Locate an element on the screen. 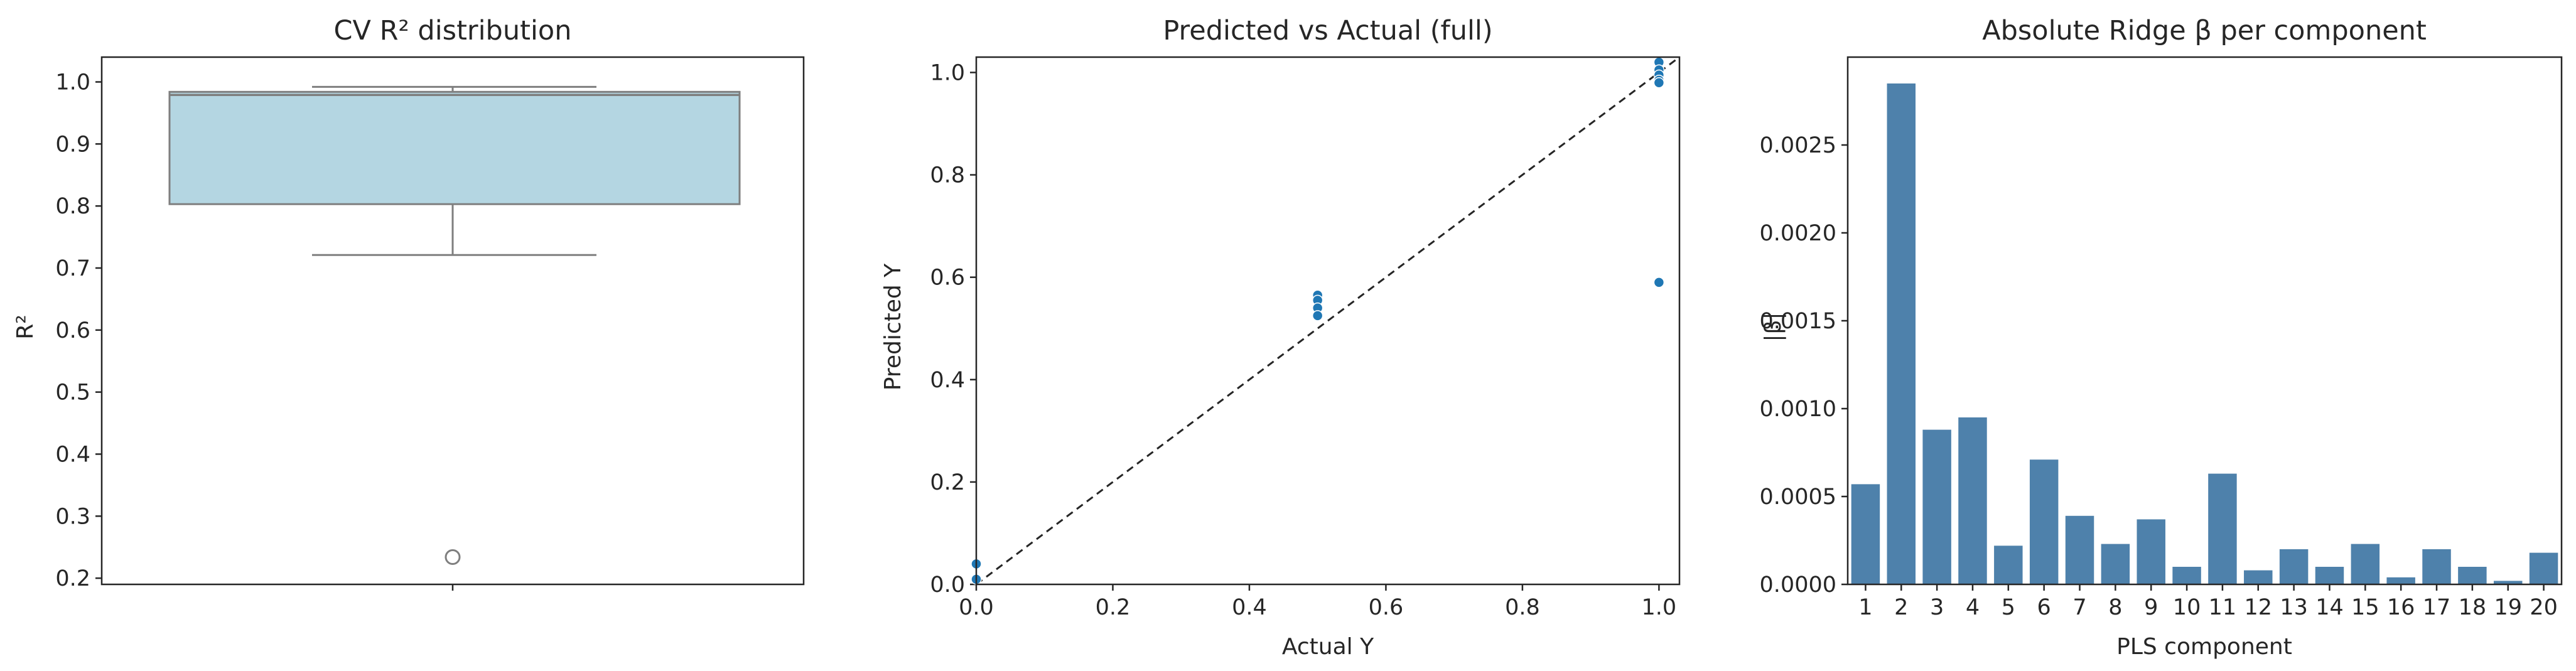  y-tick-label: 0.7 is located at coordinates (72, 268).